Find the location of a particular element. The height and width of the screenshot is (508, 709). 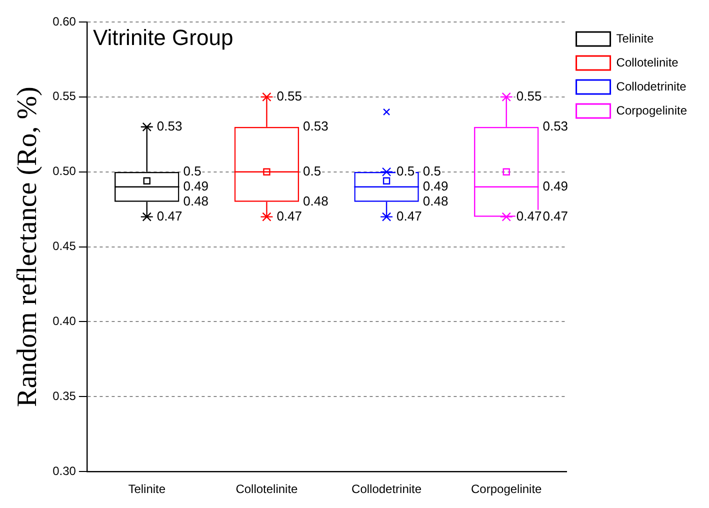

x-tick-label: Collodetrinite is located at coordinates (387, 489).